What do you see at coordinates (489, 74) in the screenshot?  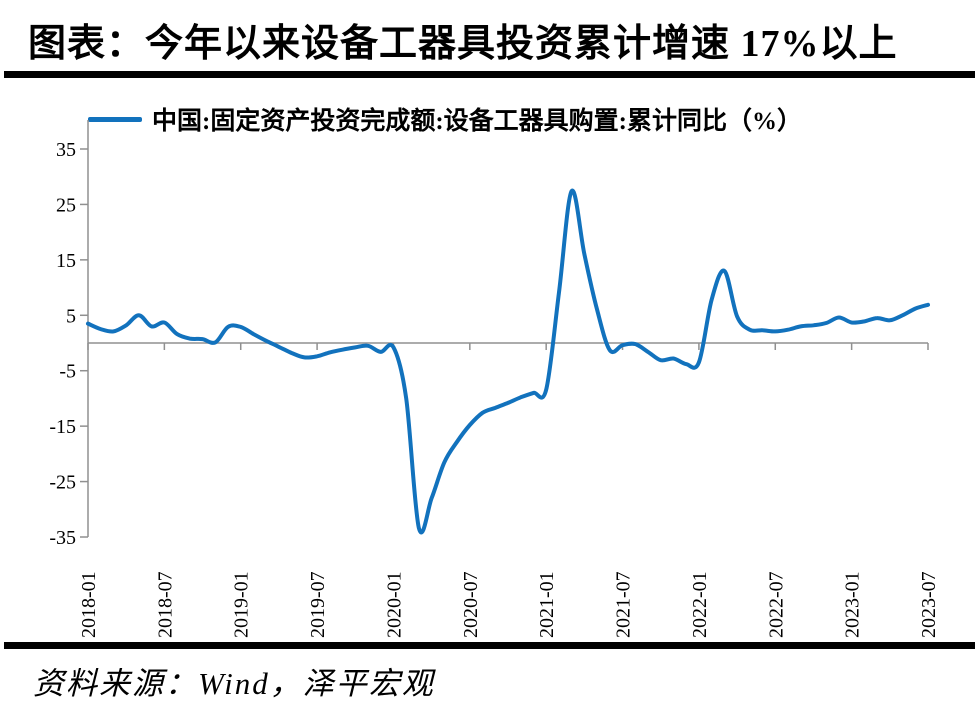 I see `title-divider` at bounding box center [489, 74].